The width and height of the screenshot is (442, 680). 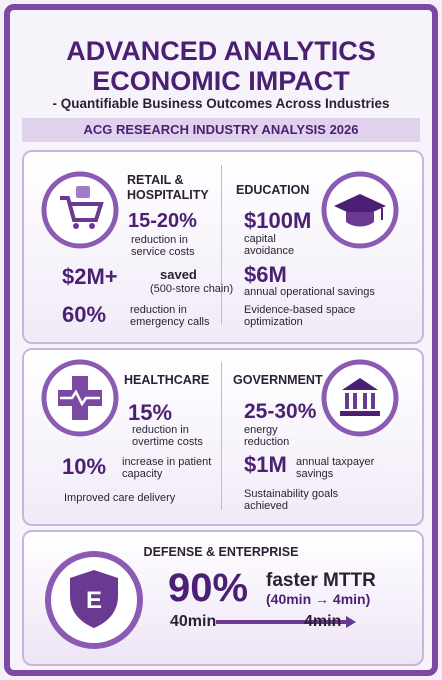 I want to click on time-from: 40min, so click(x=193, y=621).